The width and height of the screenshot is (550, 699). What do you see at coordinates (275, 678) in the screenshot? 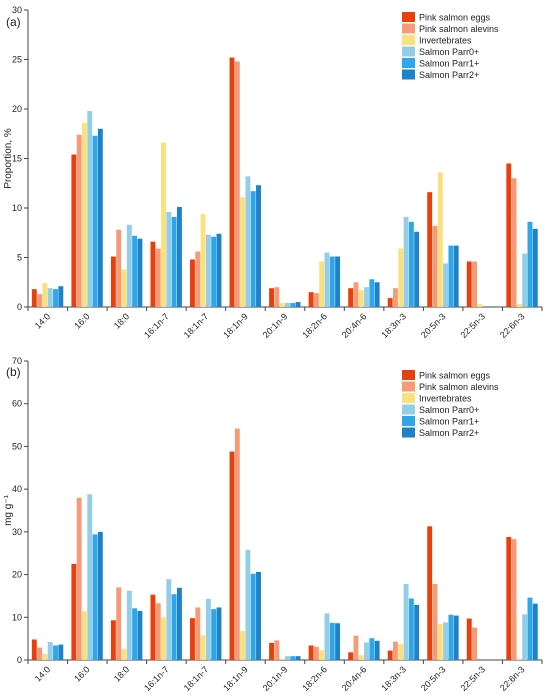
I see `x-tick-label: 20:1n-9` at bounding box center [275, 678].